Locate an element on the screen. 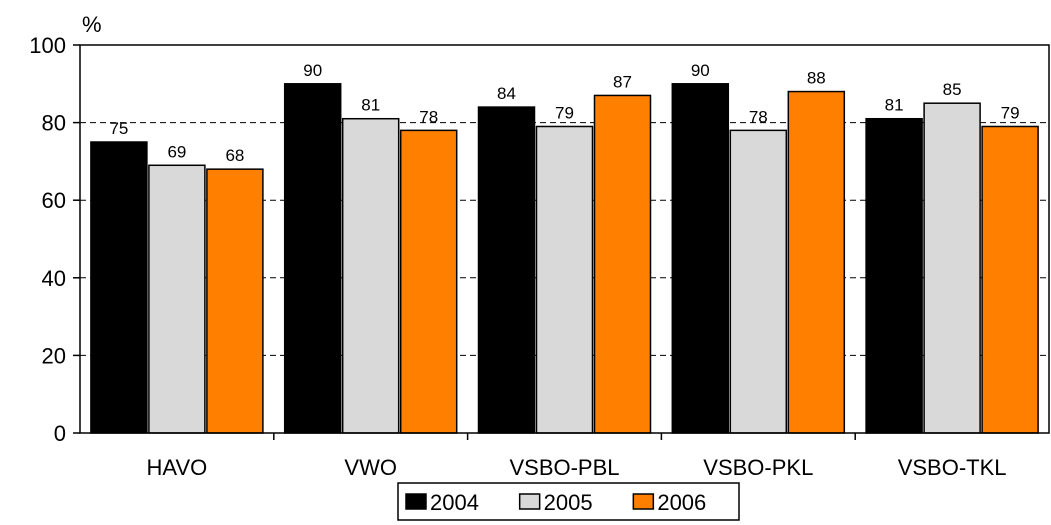 This screenshot has height=525, width=1051. y-tick-label: 100 is located at coordinates (47, 45).